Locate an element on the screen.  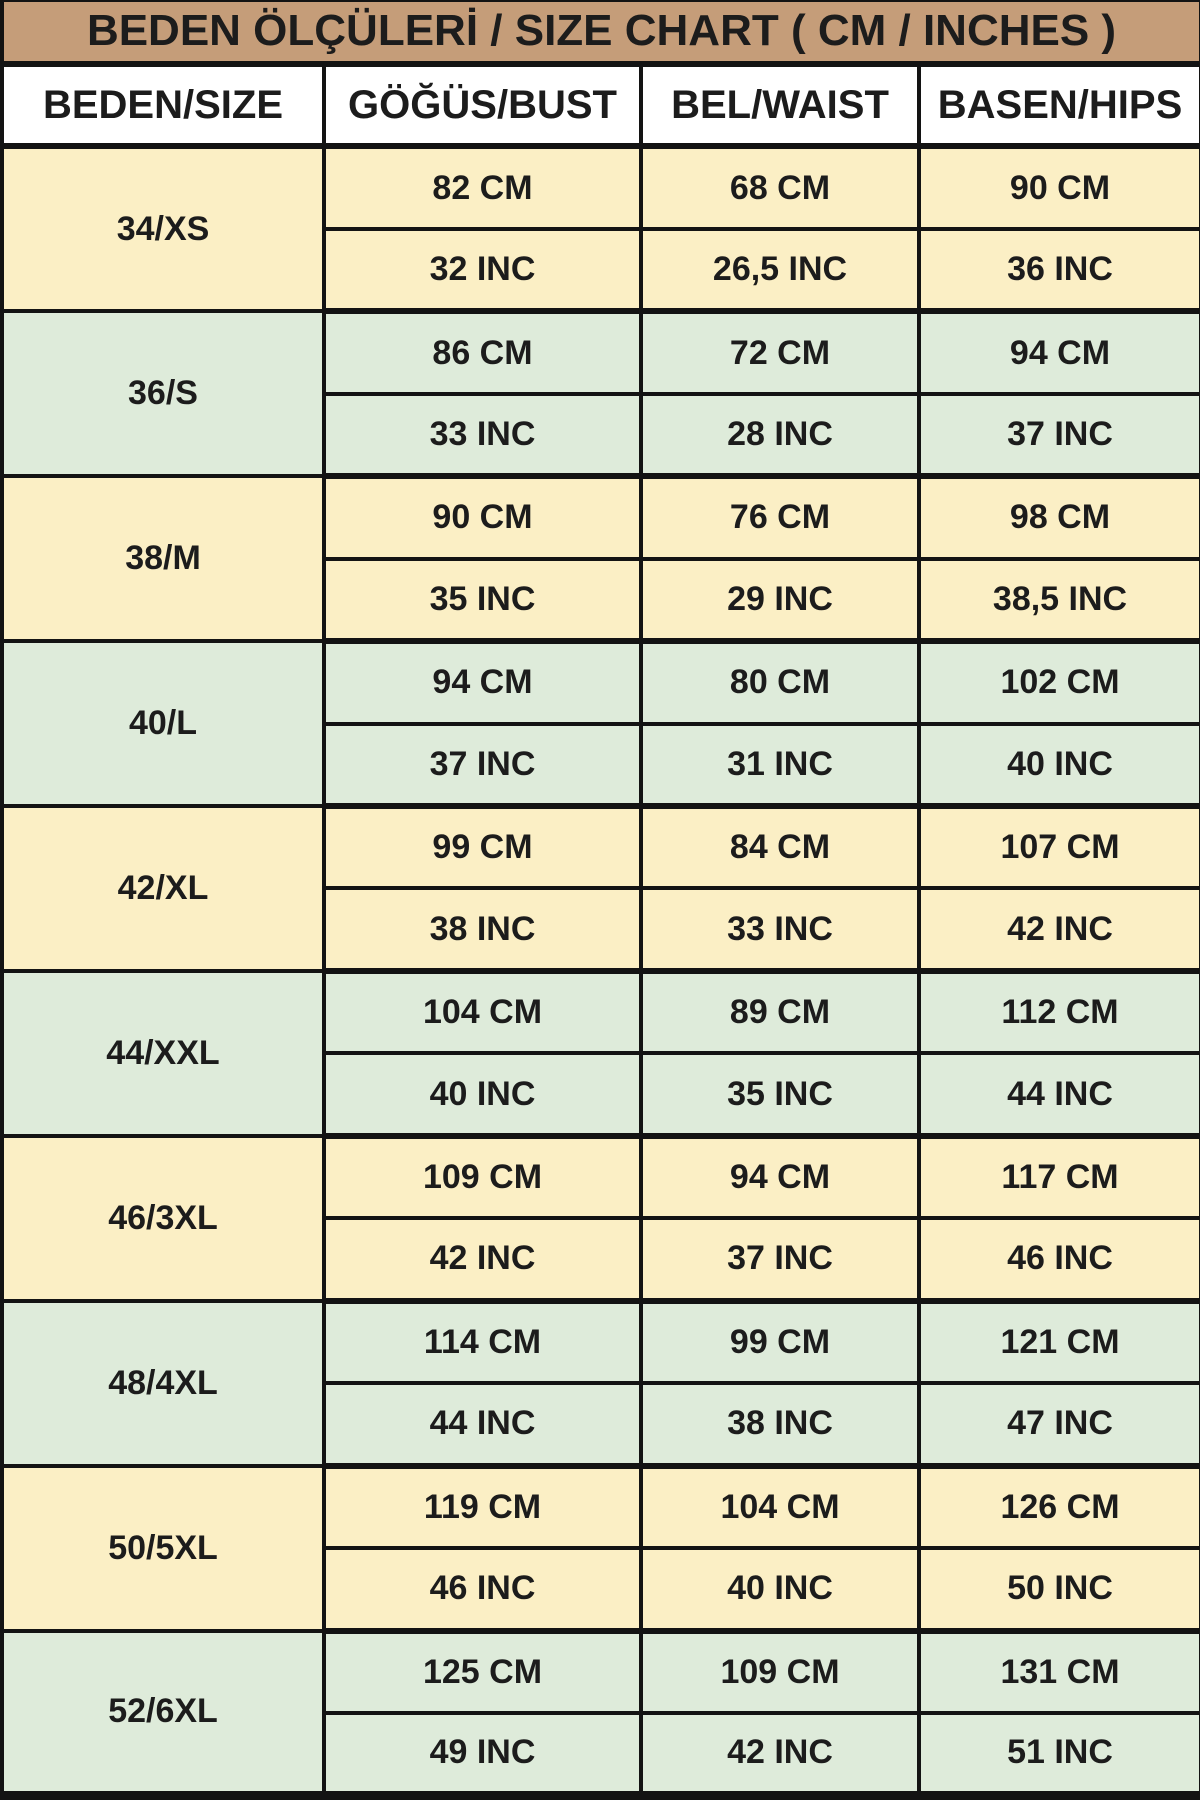
bust-inc-value: 33 INC is located at coordinates (482, 435).